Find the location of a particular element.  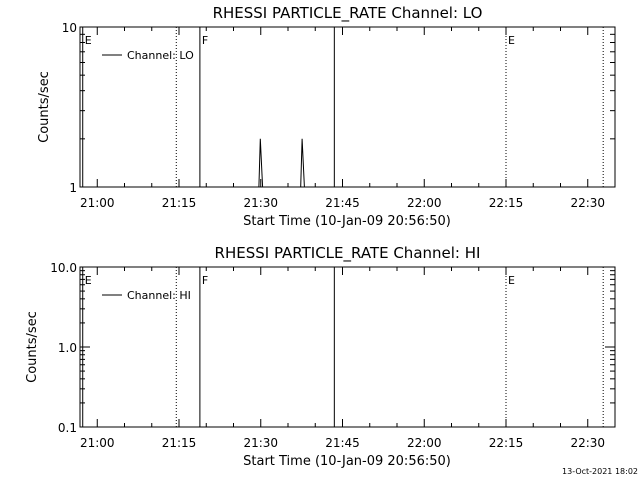

legend-label: Channel: LO is located at coordinates (160, 55).